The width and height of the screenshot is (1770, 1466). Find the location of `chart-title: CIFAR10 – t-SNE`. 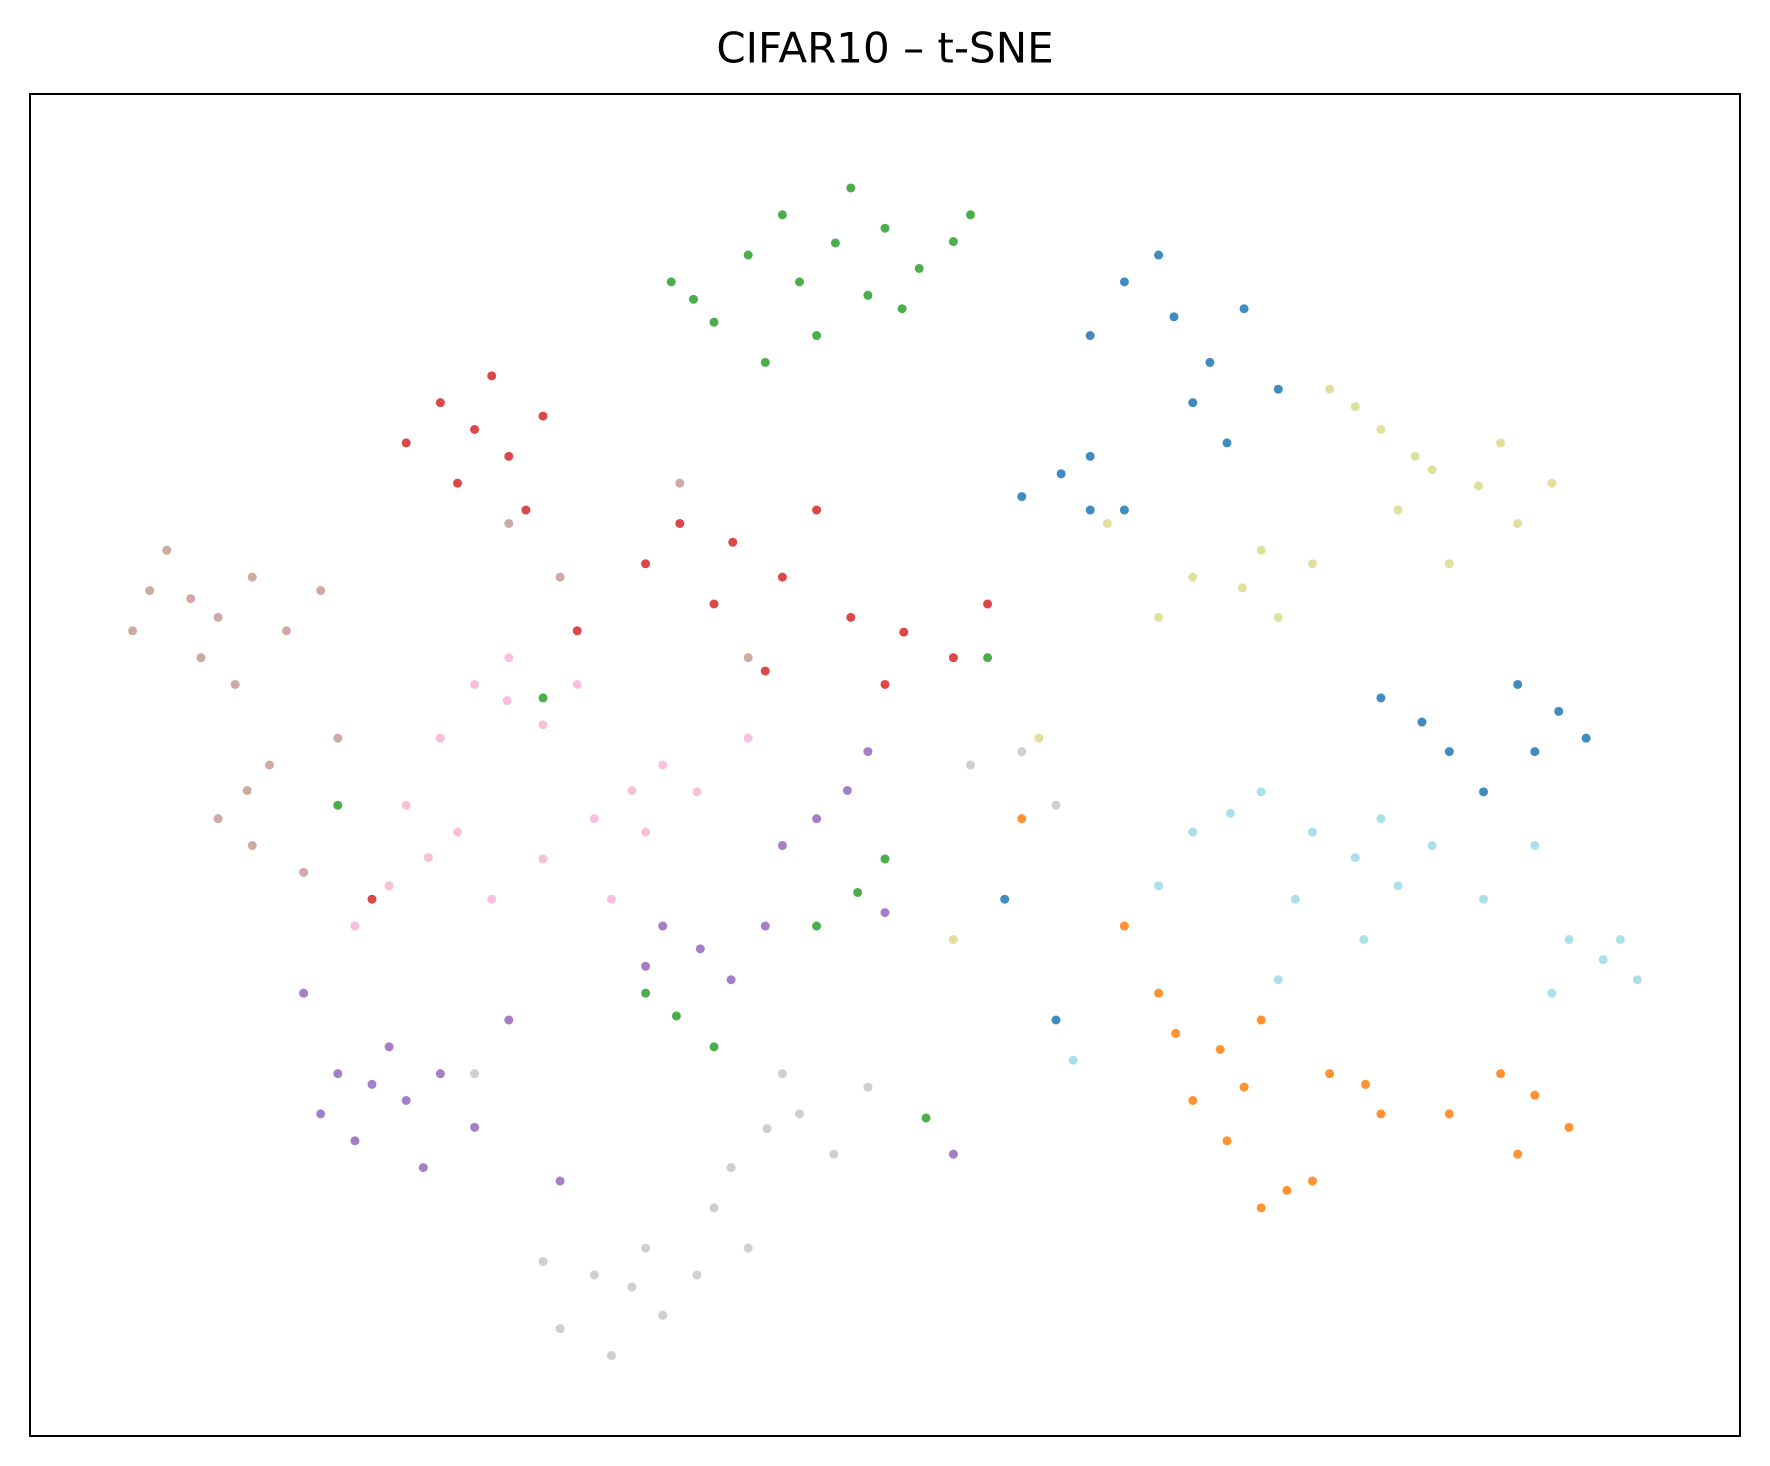

chart-title: CIFAR10 – t-SNE is located at coordinates (884, 48).